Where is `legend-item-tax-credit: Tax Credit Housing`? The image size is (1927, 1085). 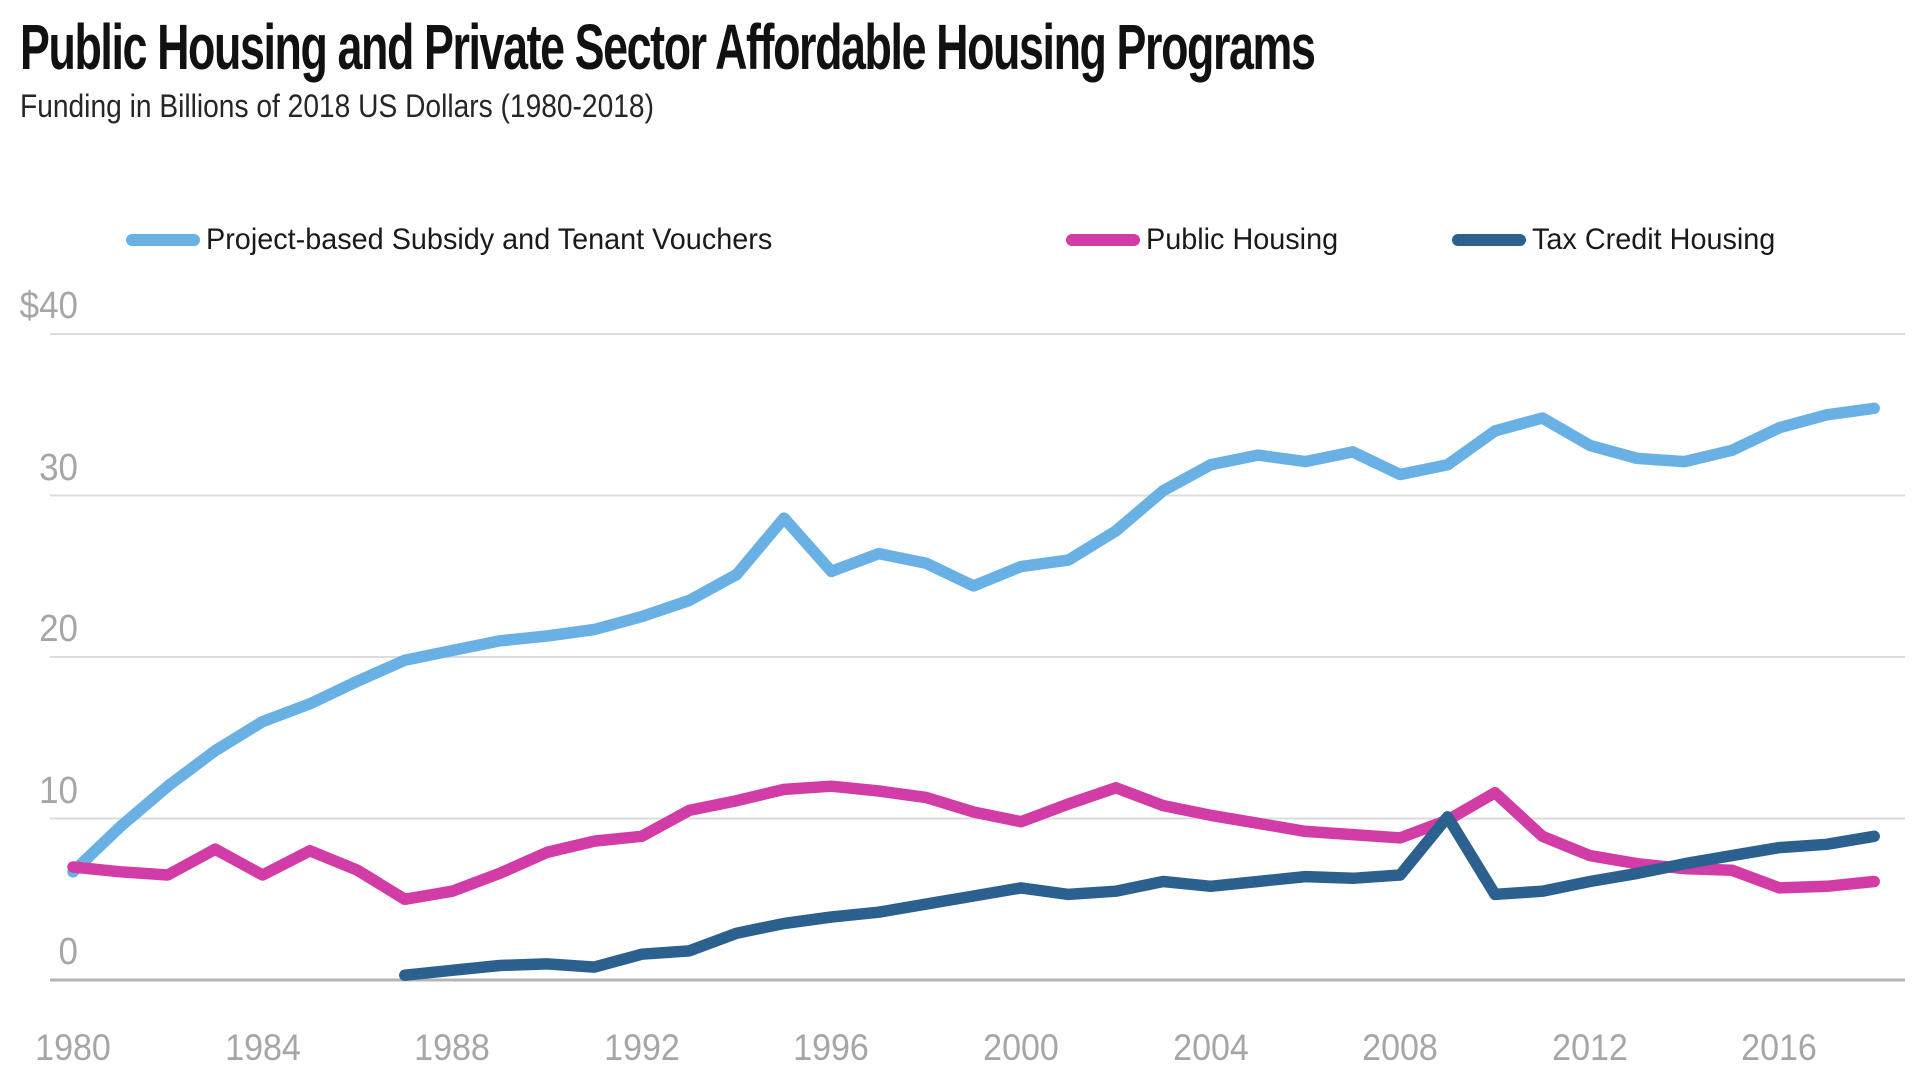 legend-item-tax-credit: Tax Credit Housing is located at coordinates (1618, 240).